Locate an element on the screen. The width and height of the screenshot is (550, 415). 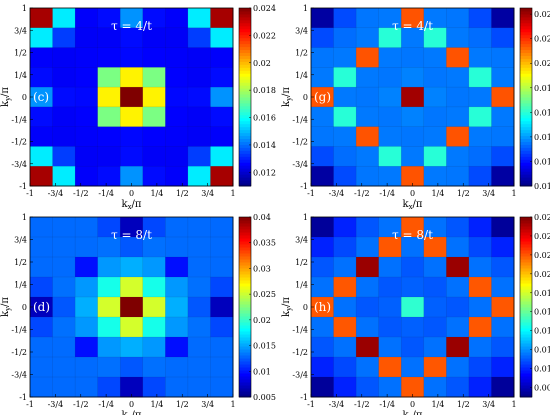
y-tick-label: 0 is located at coordinates (24, 307).